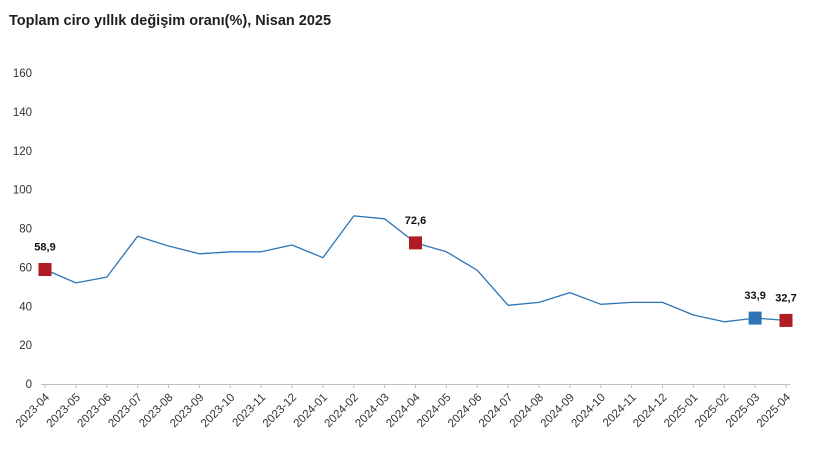  What do you see at coordinates (29, 385) in the screenshot?
I see `y-tick-label: 0` at bounding box center [29, 385].